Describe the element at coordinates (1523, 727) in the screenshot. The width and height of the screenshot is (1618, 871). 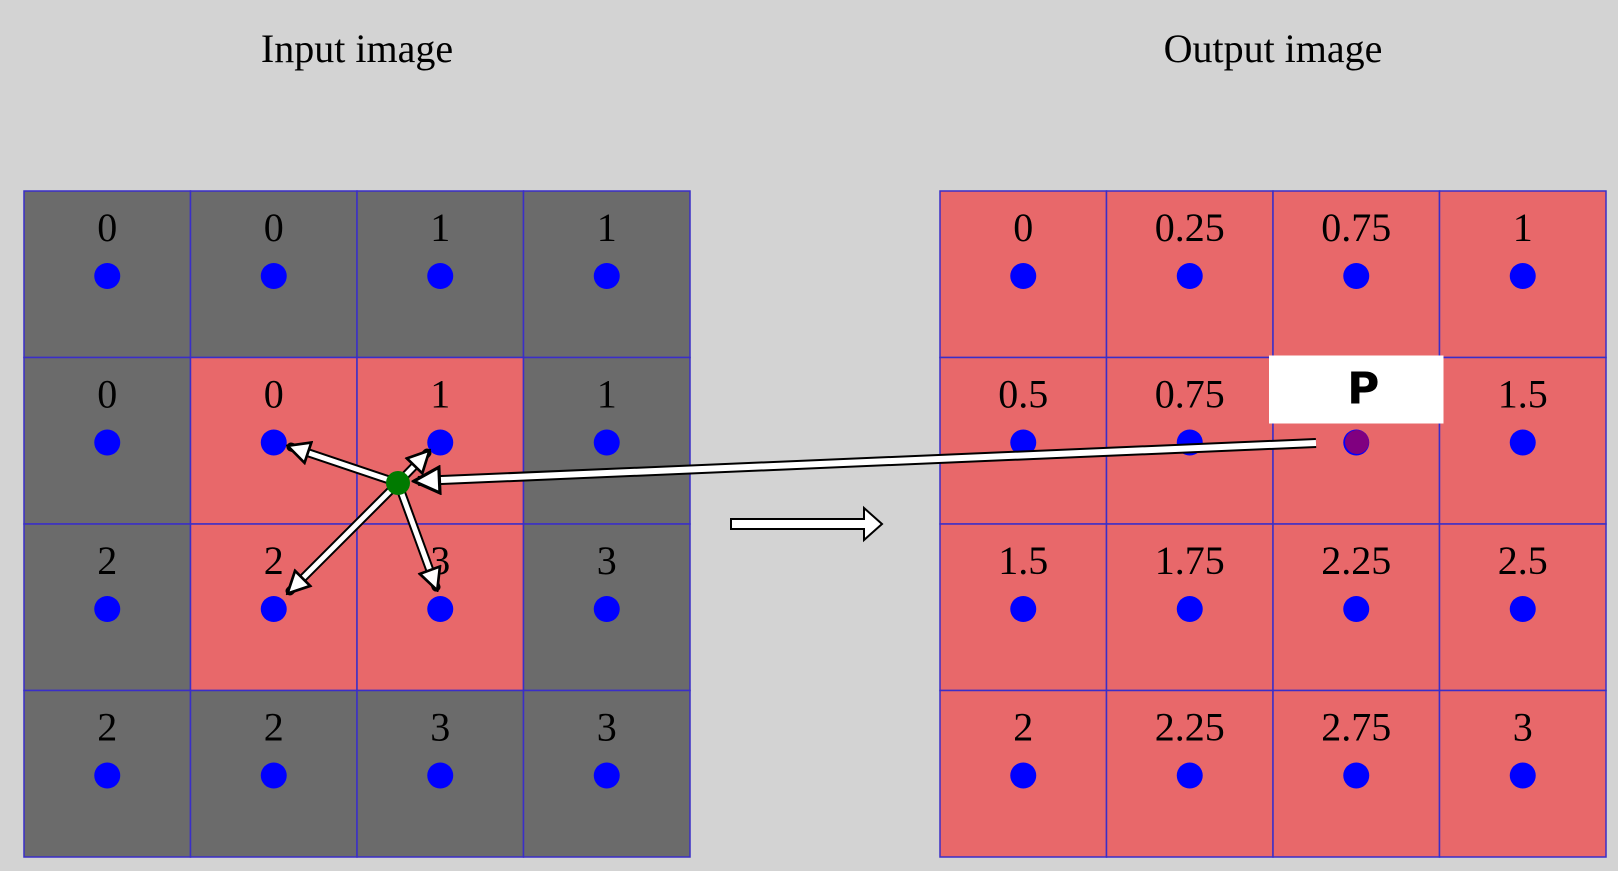
I see `output-cell-value: 3` at that location.